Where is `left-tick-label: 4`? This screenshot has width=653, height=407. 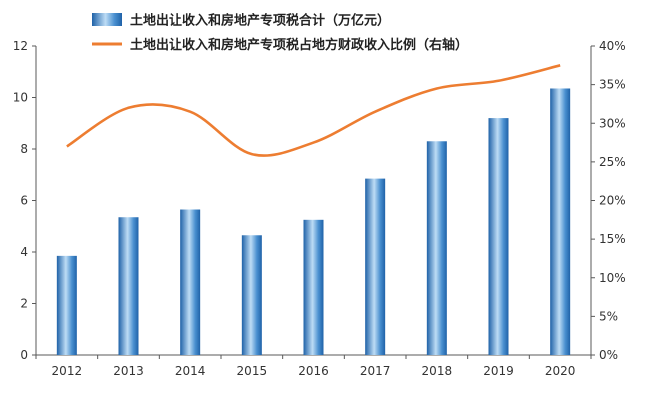
left-tick-label: 4 is located at coordinates (24, 252).